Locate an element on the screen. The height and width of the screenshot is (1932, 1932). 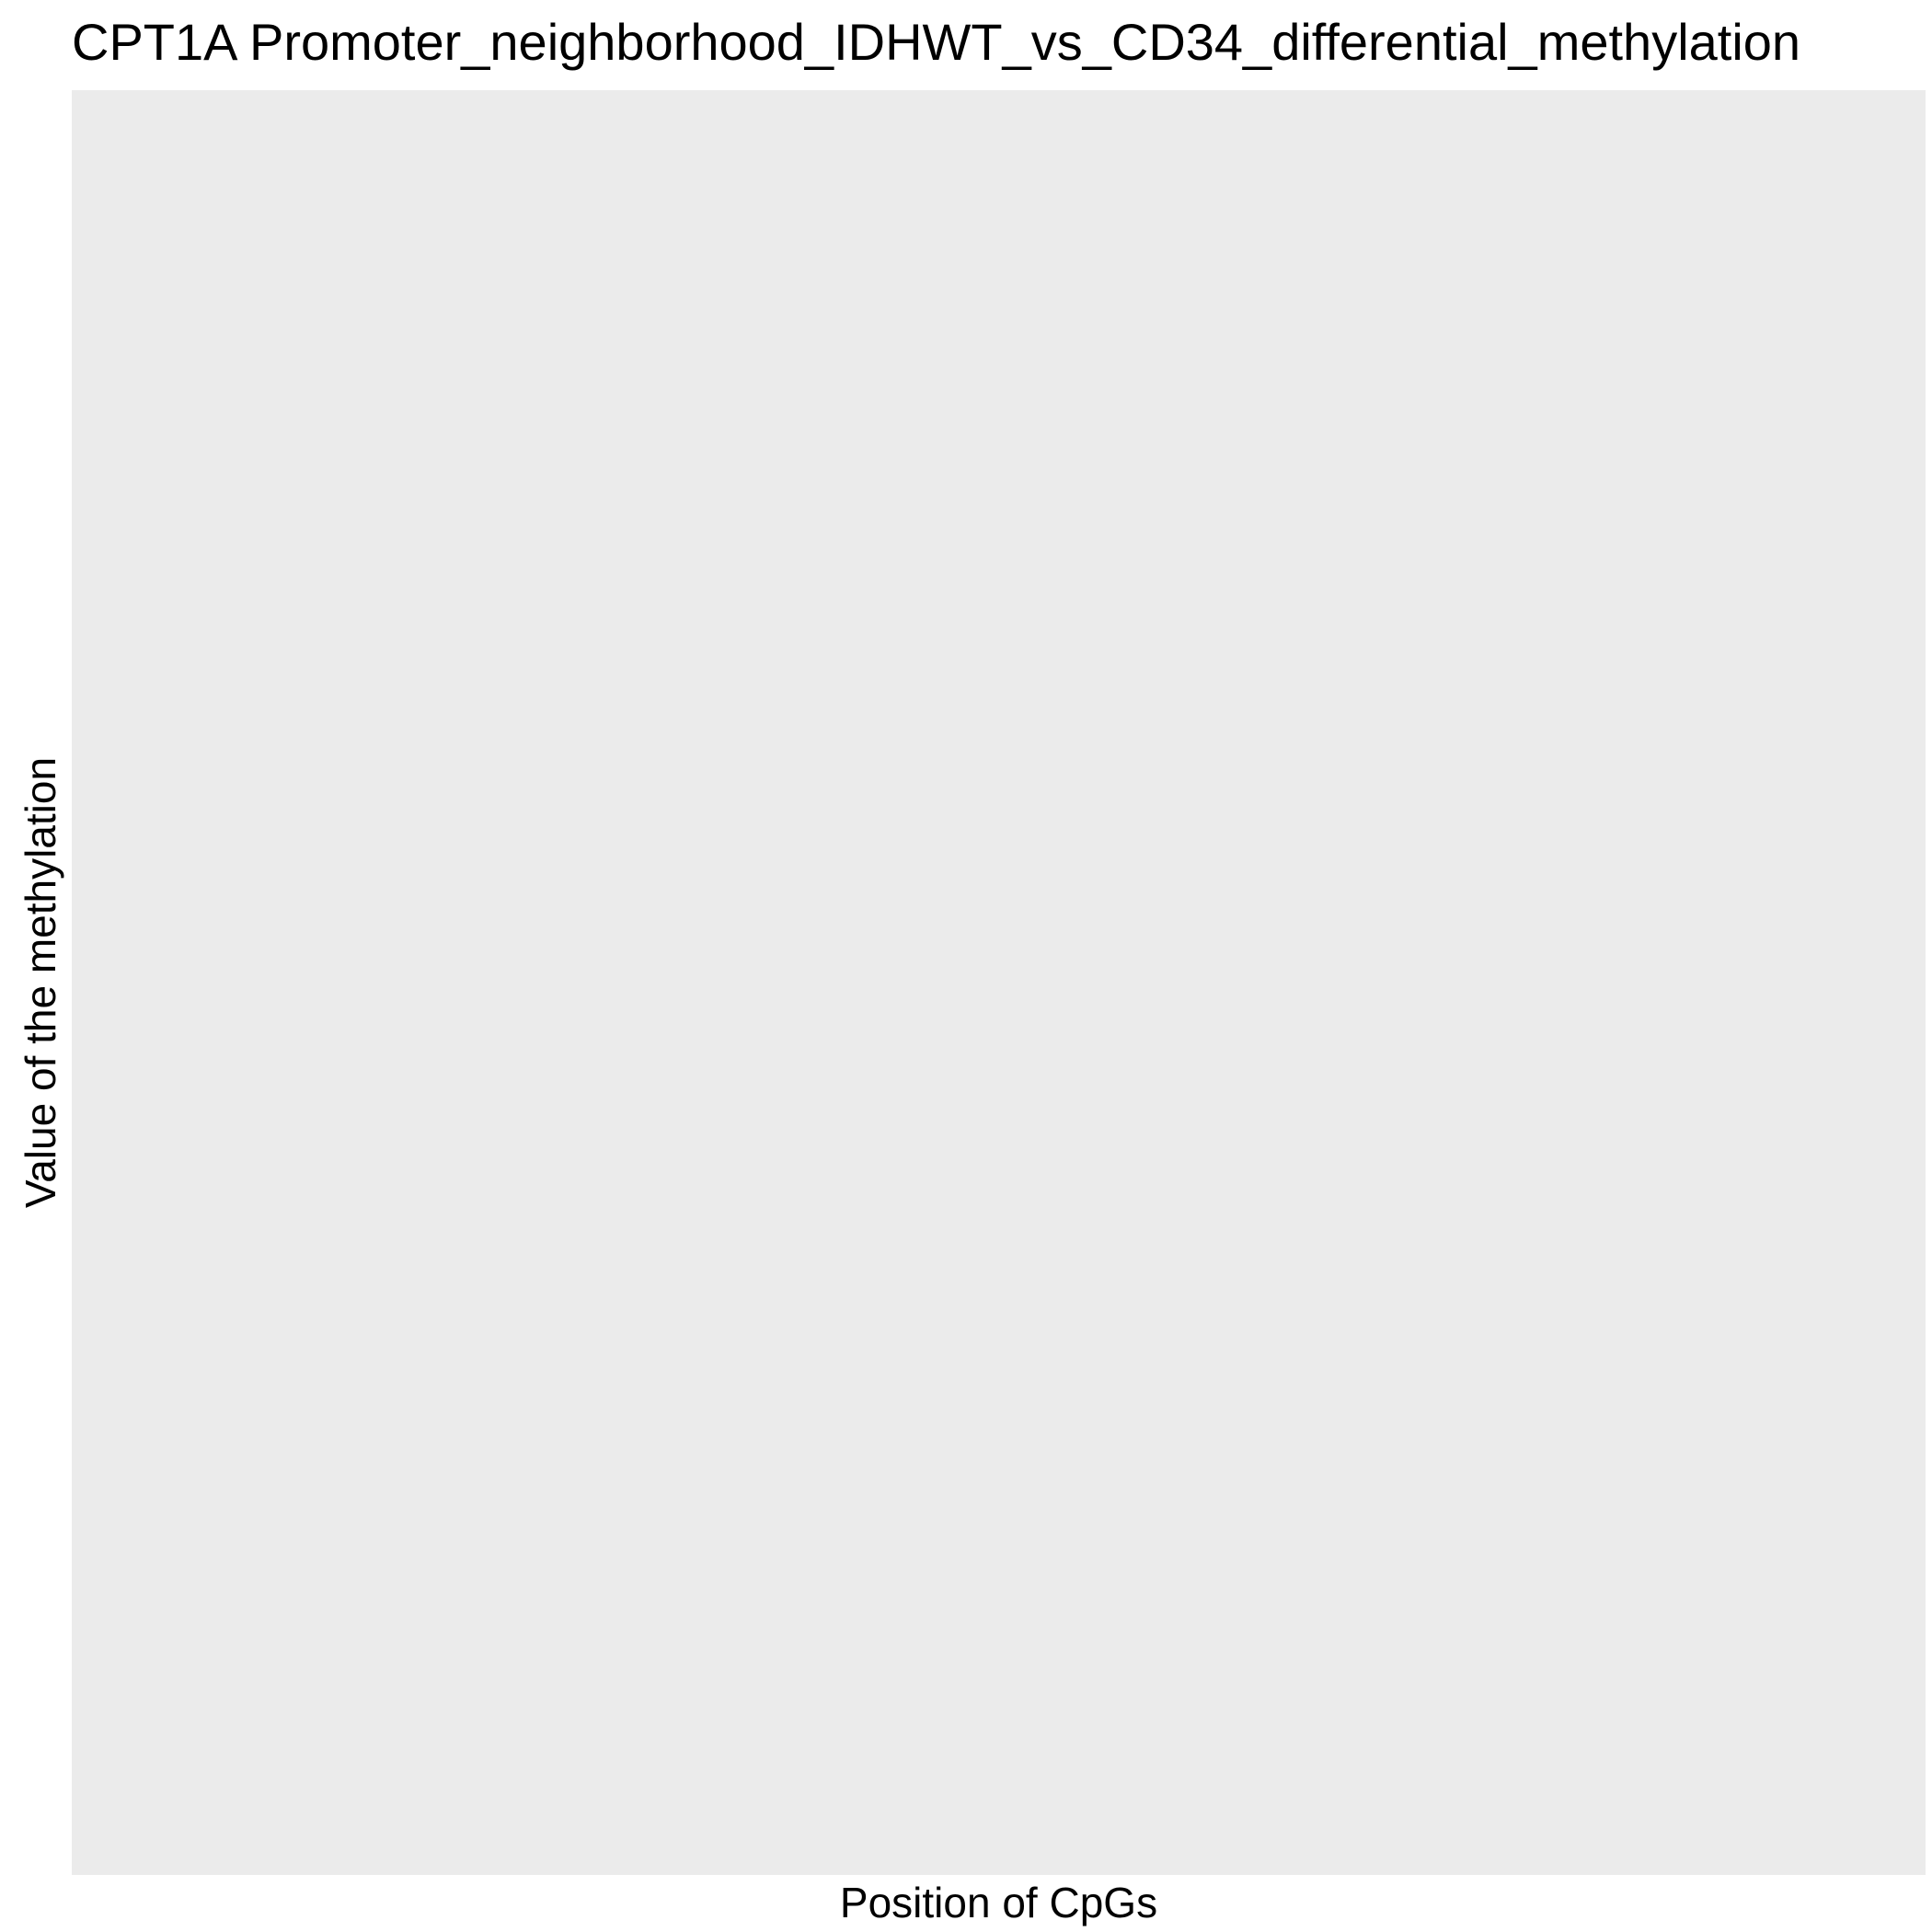
y-axis-label: Value of the methylation is located at coordinates (40, 982).